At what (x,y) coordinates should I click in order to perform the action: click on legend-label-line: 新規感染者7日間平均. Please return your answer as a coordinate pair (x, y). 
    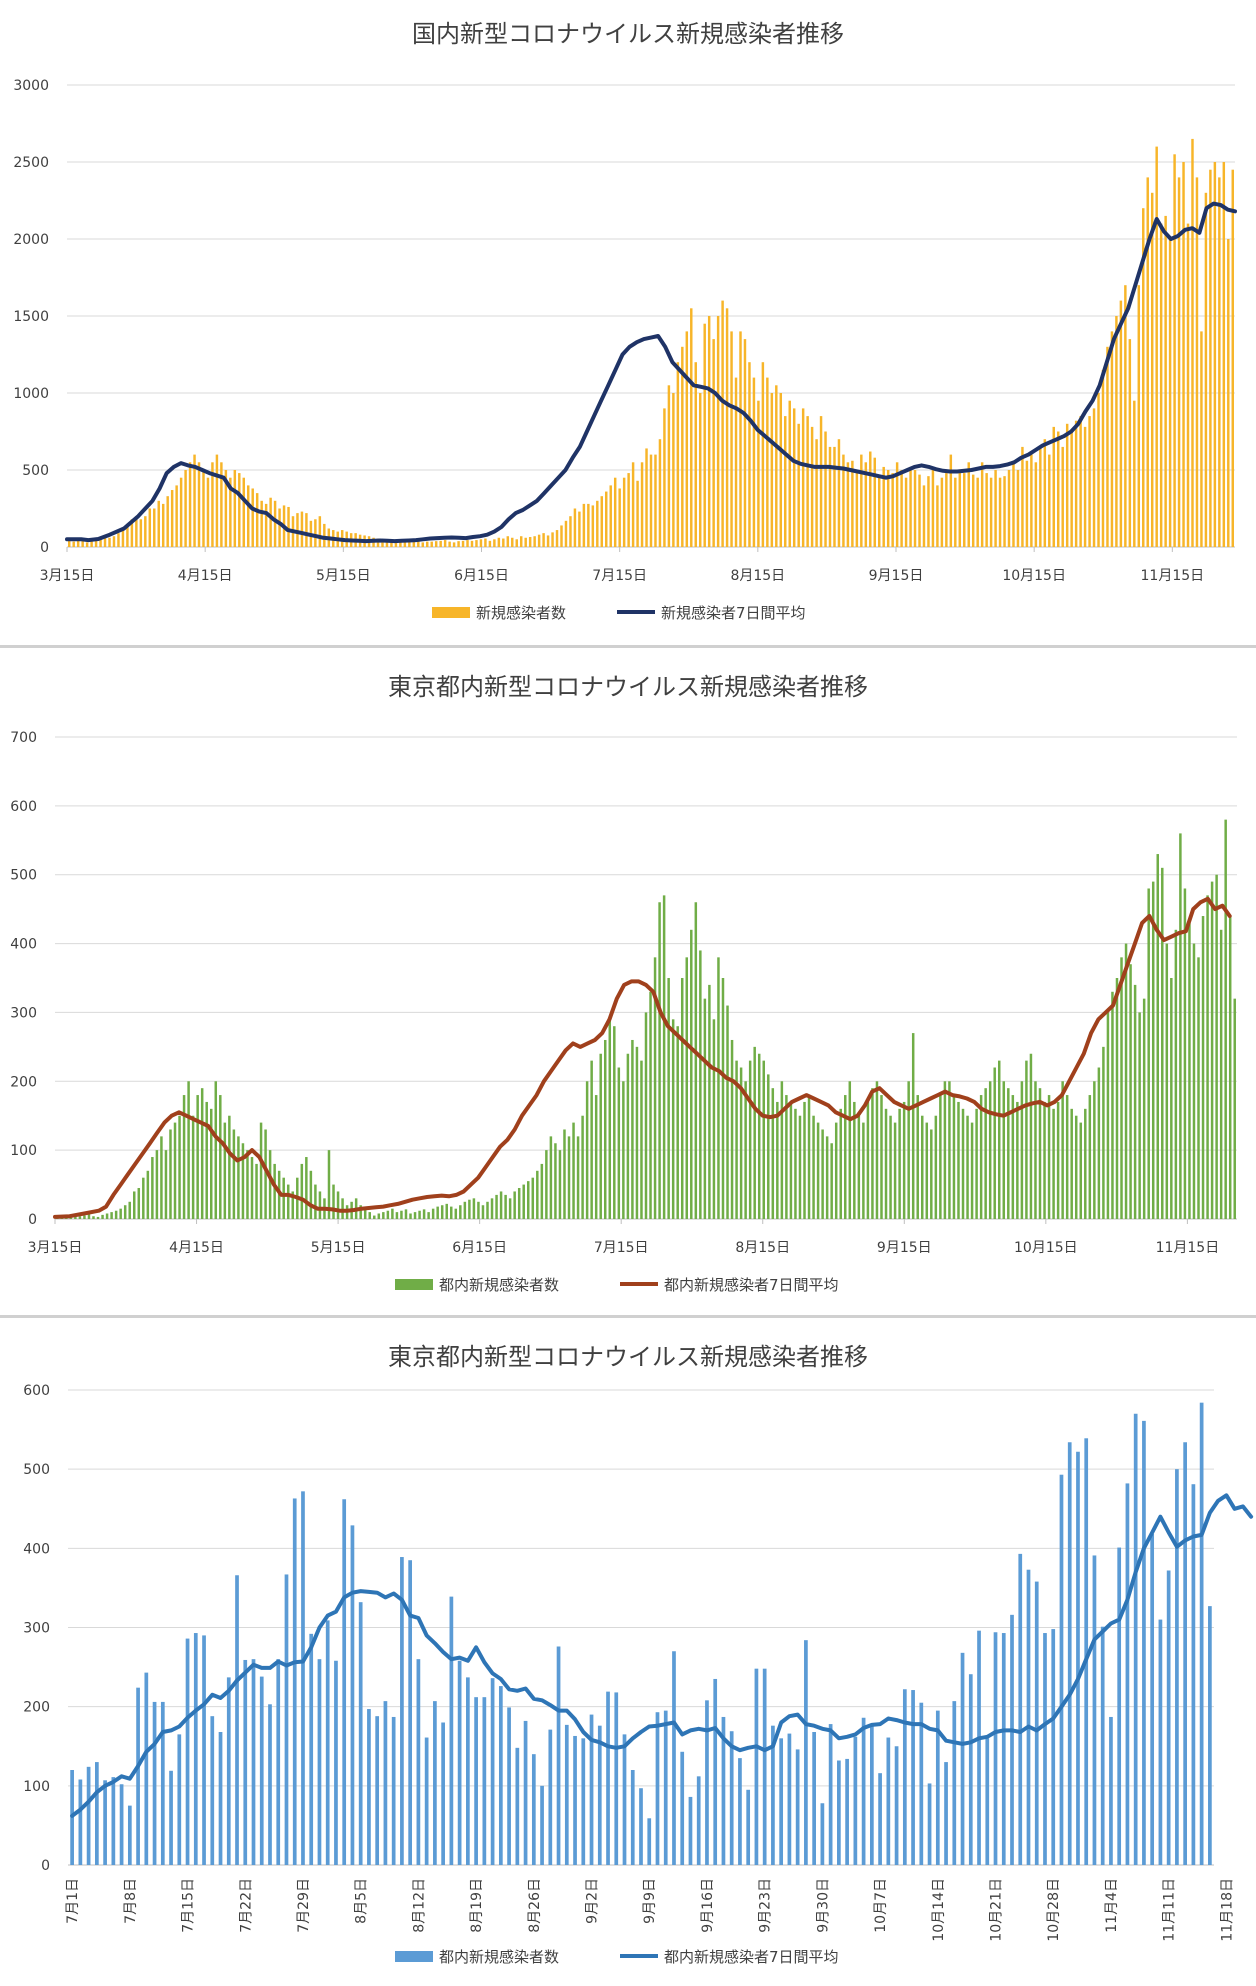
    Looking at the image, I should click on (733, 613).